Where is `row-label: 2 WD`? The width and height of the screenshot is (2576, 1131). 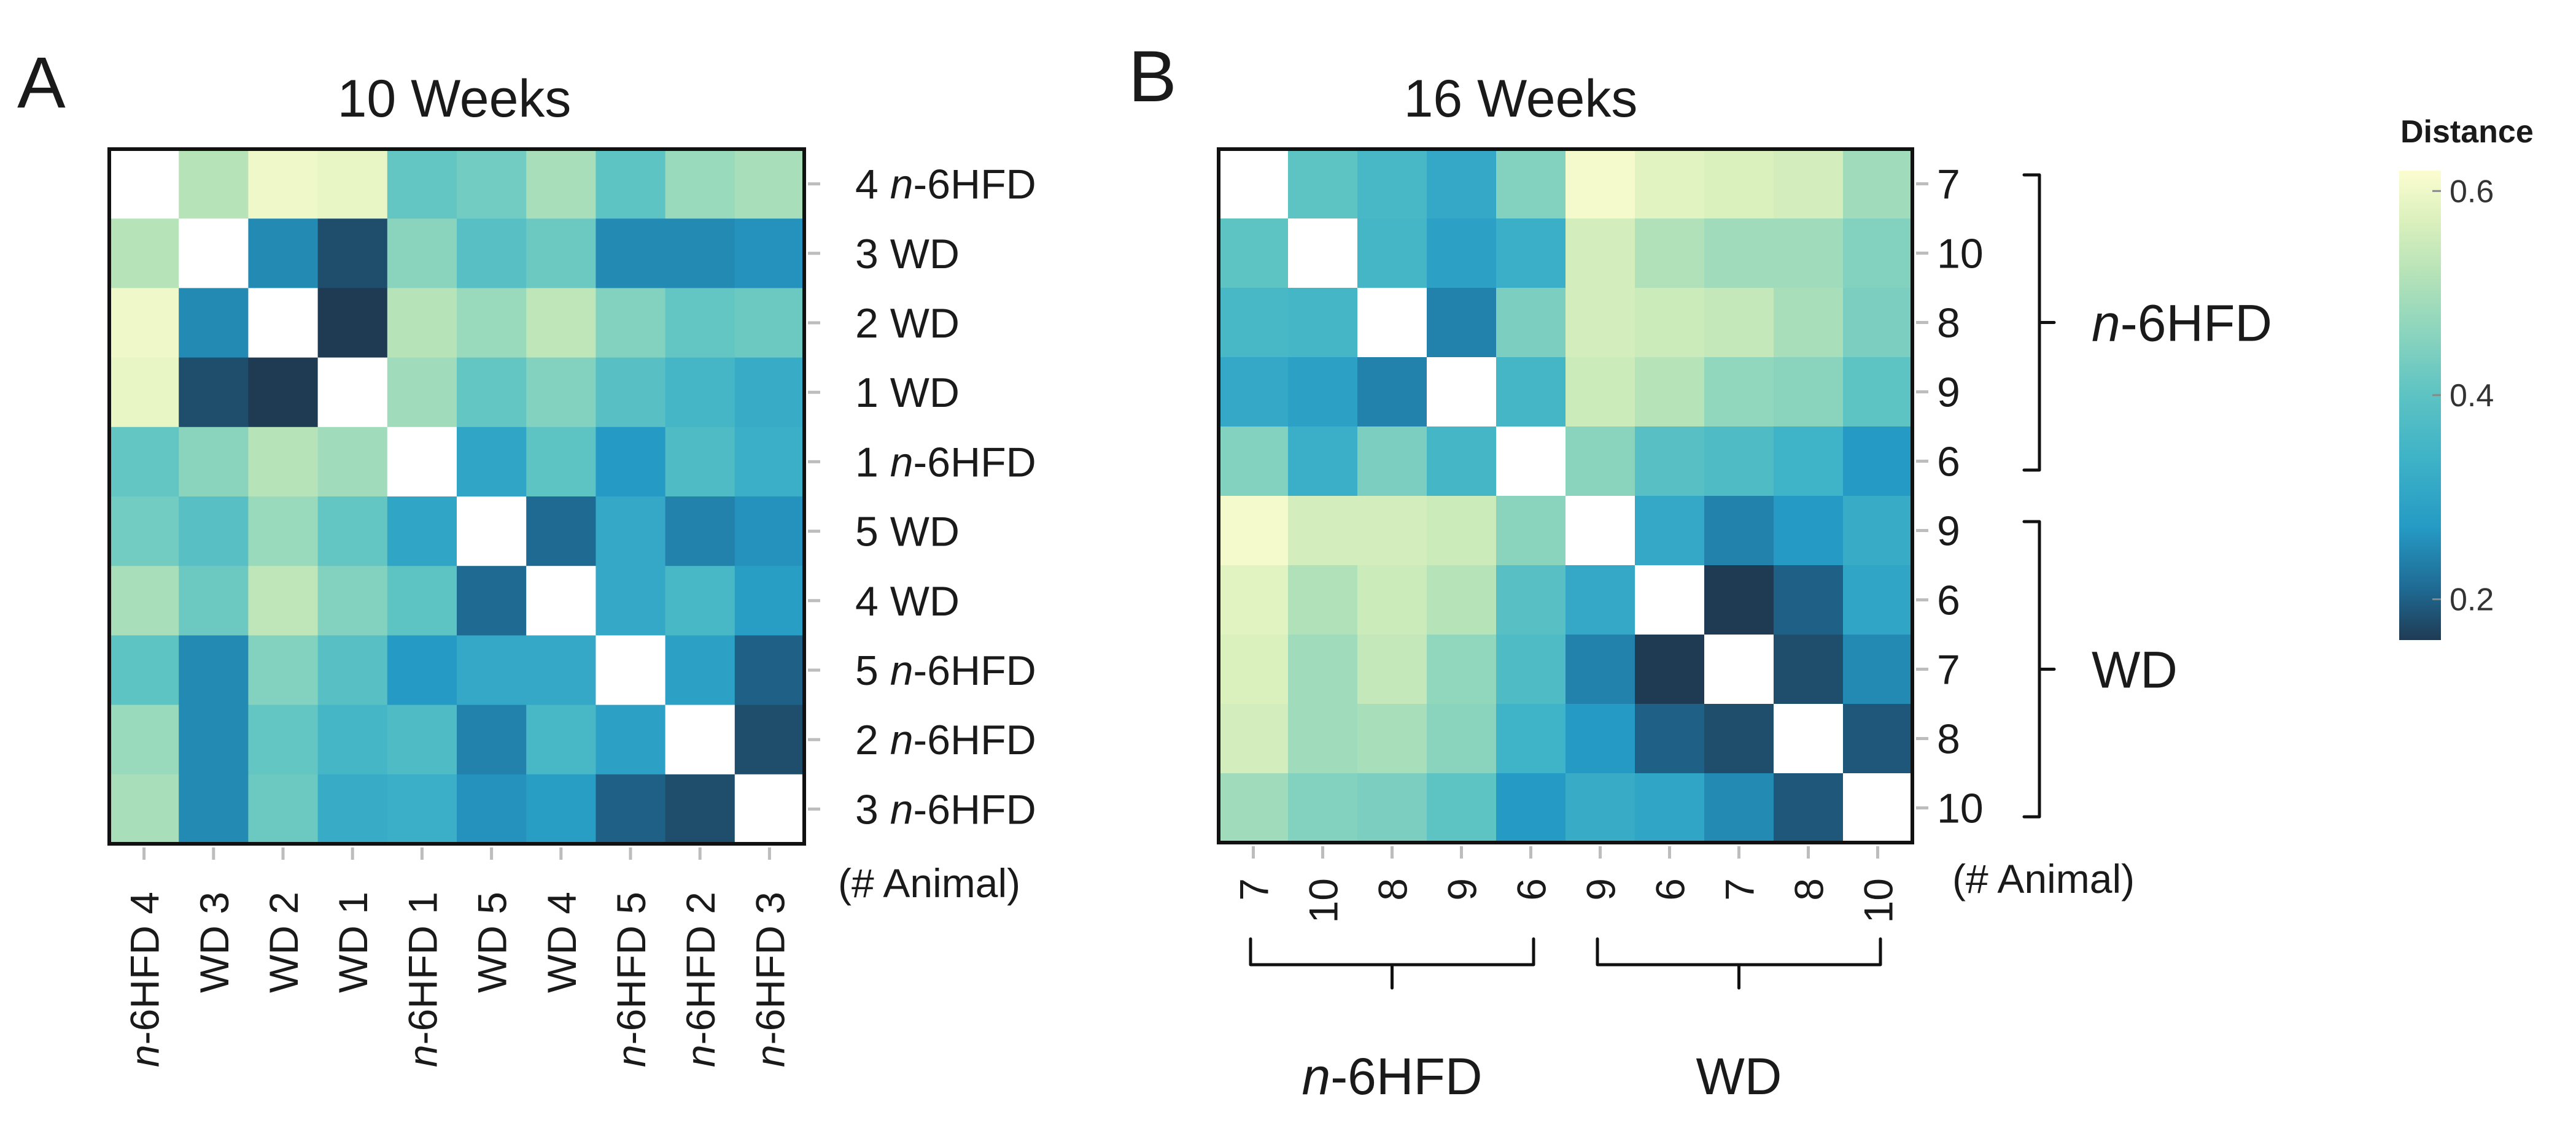
row-label: 2 WD is located at coordinates (907, 324).